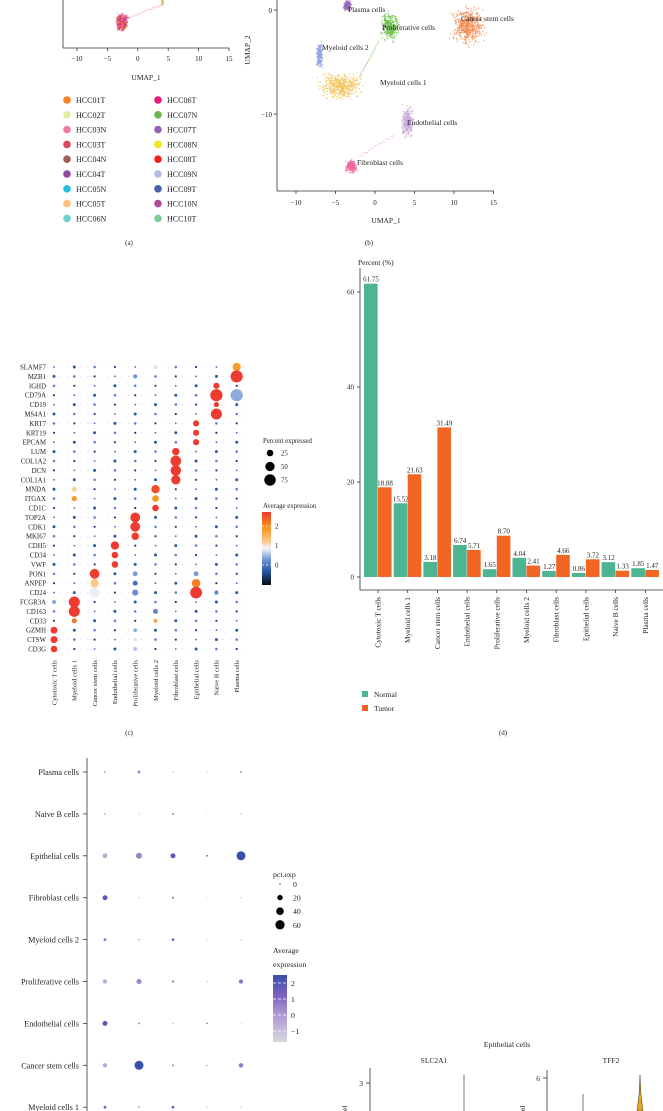  I want to click on color-legend-title: expression, so click(289, 964).